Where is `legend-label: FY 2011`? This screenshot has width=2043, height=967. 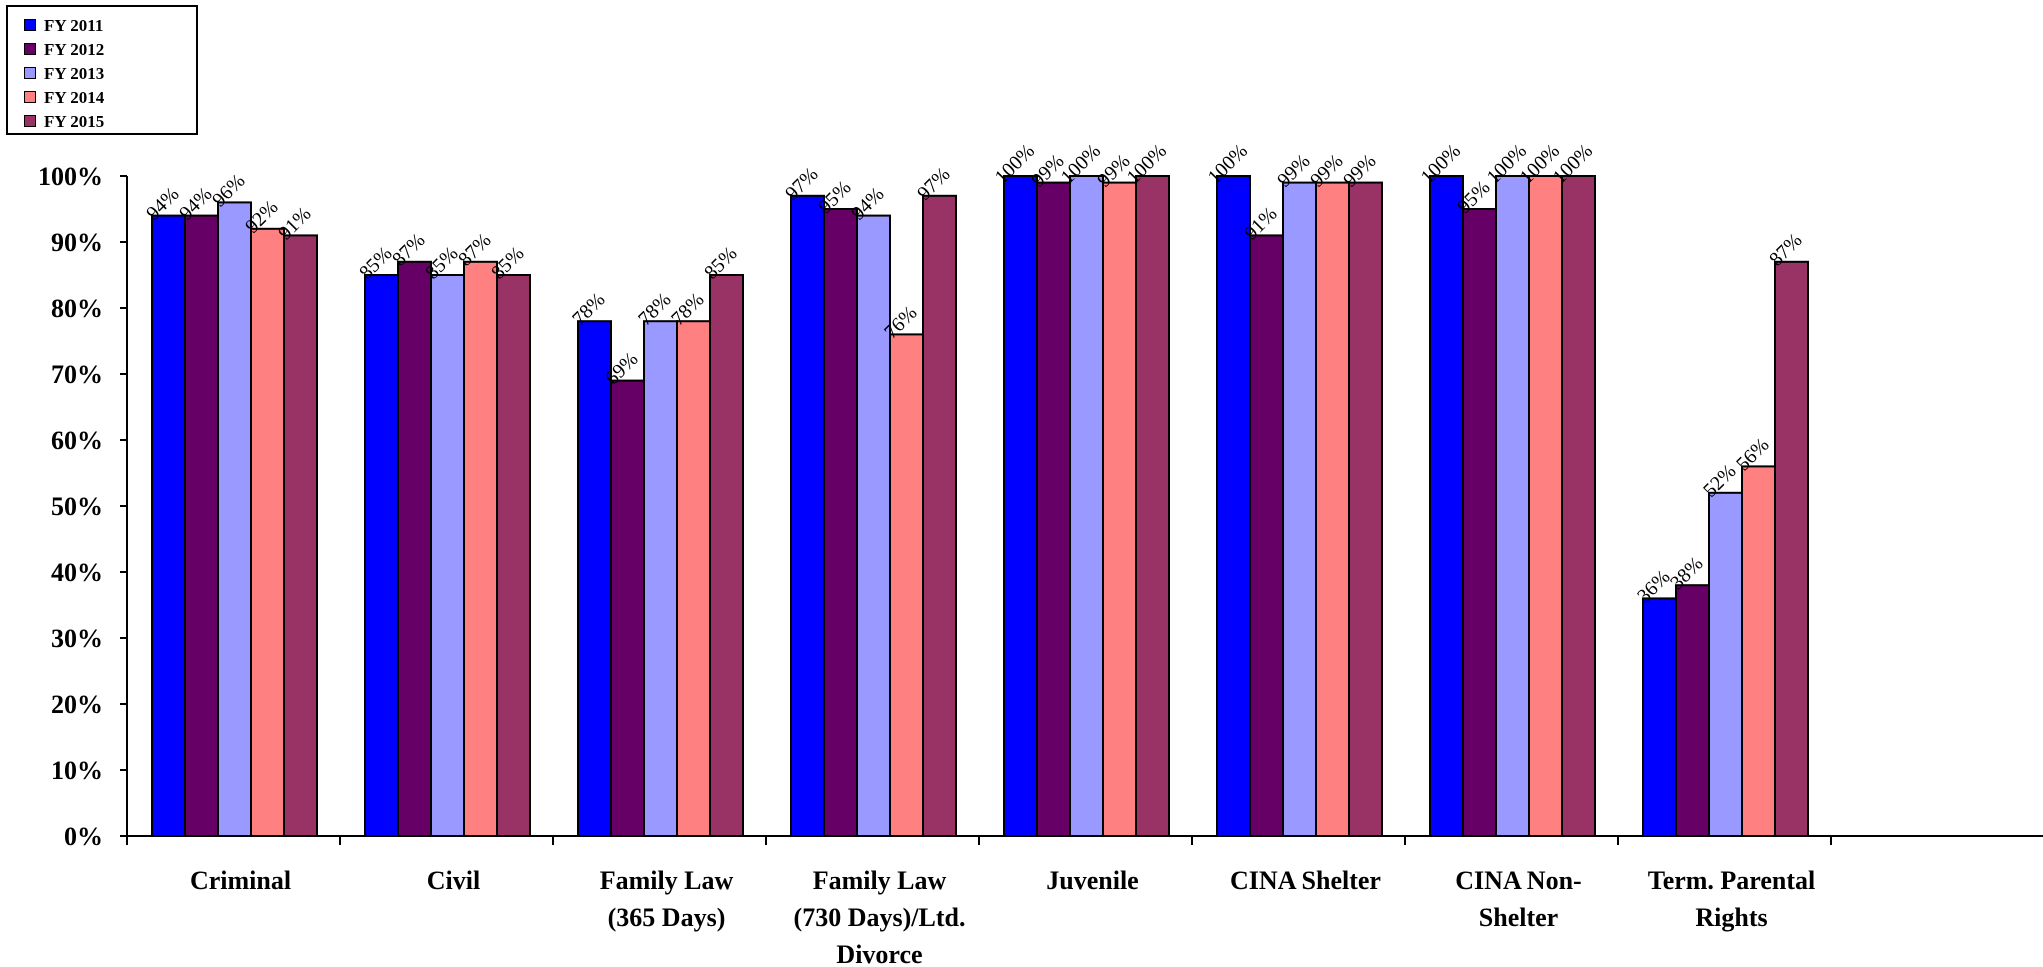
legend-label: FY 2011 is located at coordinates (74, 25).